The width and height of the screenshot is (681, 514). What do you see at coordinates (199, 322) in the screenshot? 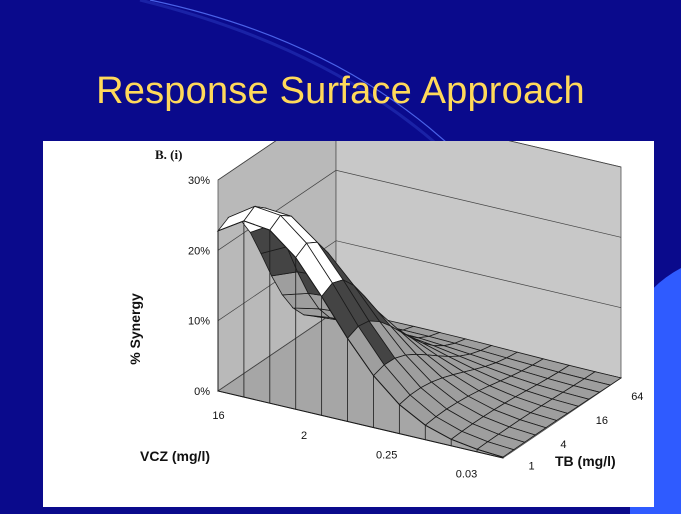
I see `z-tick-label: 10%` at bounding box center [199, 322].